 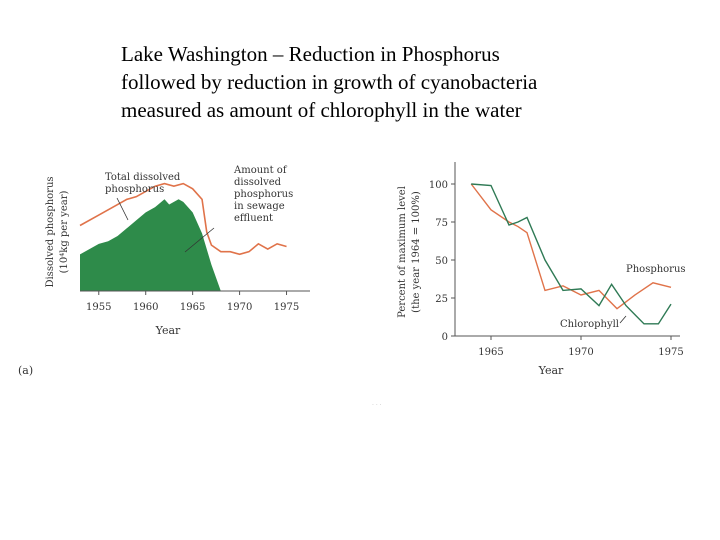 What do you see at coordinates (25, 370) in the screenshot?
I see `panel-label: (a)` at bounding box center [25, 370].